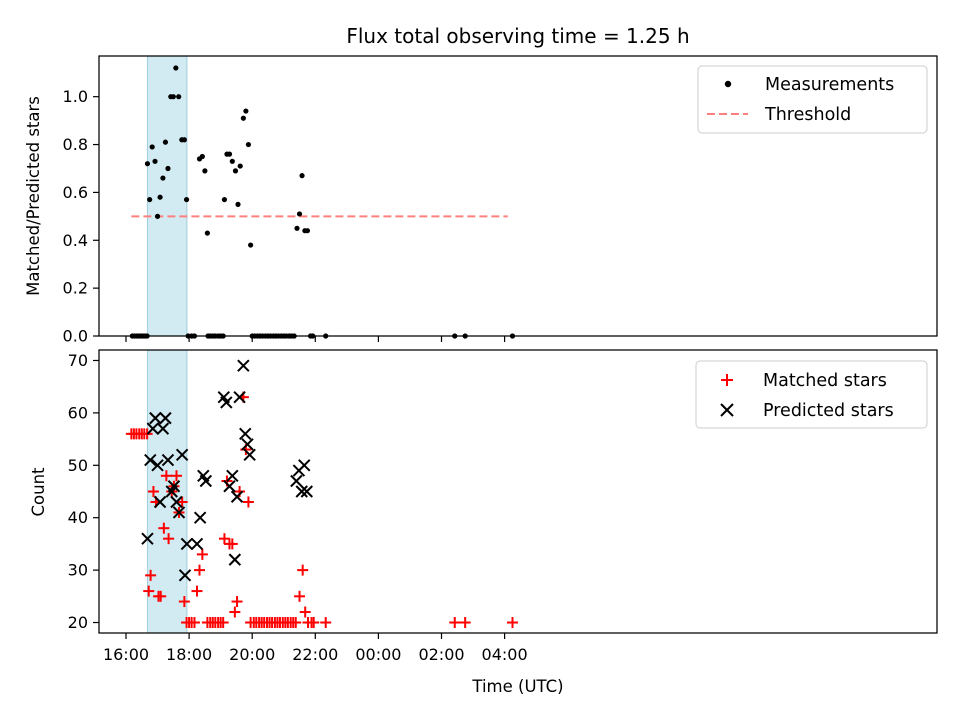 The height and width of the screenshot is (720, 960). Describe the element at coordinates (78, 360) in the screenshot. I see `bottom-y-tick-label: 70` at that location.